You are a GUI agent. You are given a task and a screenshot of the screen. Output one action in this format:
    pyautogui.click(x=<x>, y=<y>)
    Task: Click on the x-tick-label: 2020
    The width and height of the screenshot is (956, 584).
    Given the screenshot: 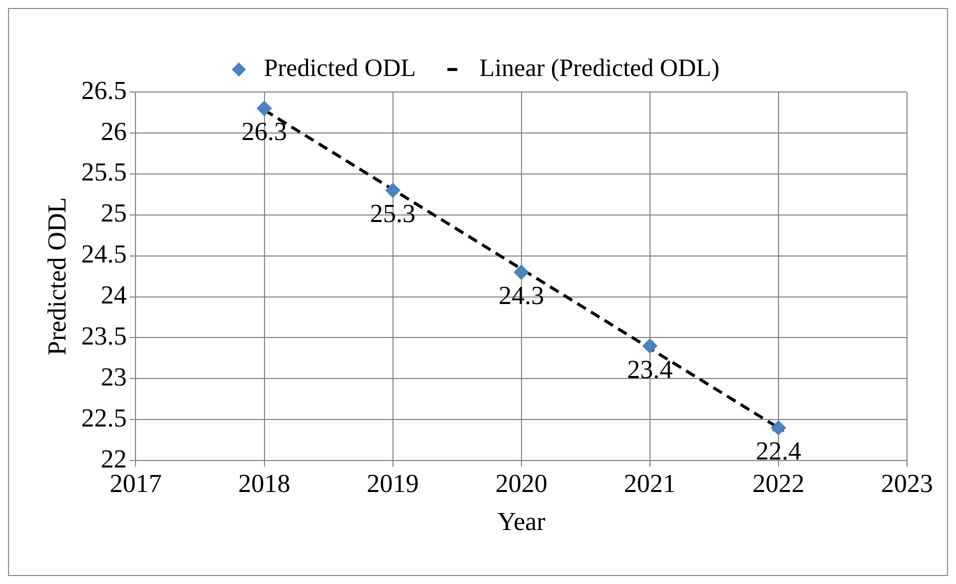 What is the action you would take?
    pyautogui.click(x=521, y=483)
    